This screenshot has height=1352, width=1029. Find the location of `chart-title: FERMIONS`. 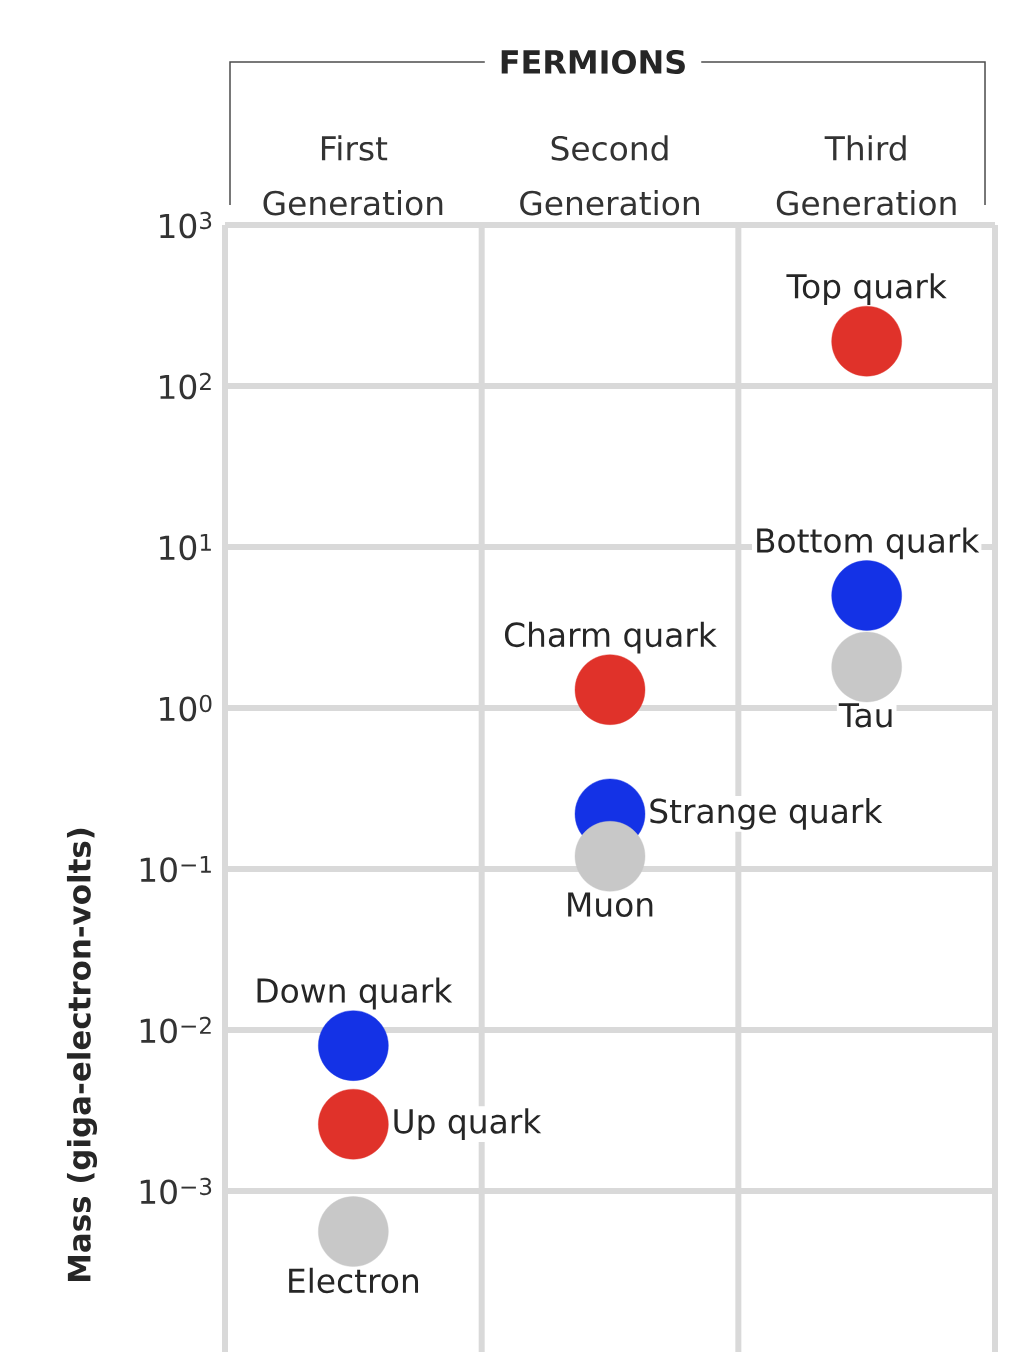

chart-title: FERMIONS is located at coordinates (593, 62).